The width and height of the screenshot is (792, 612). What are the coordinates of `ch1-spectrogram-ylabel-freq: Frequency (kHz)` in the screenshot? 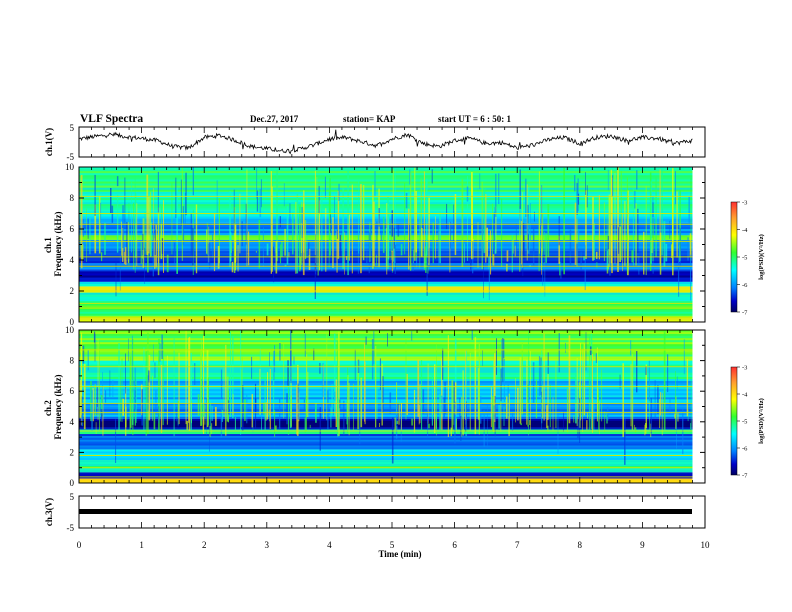 It's located at (58, 243).